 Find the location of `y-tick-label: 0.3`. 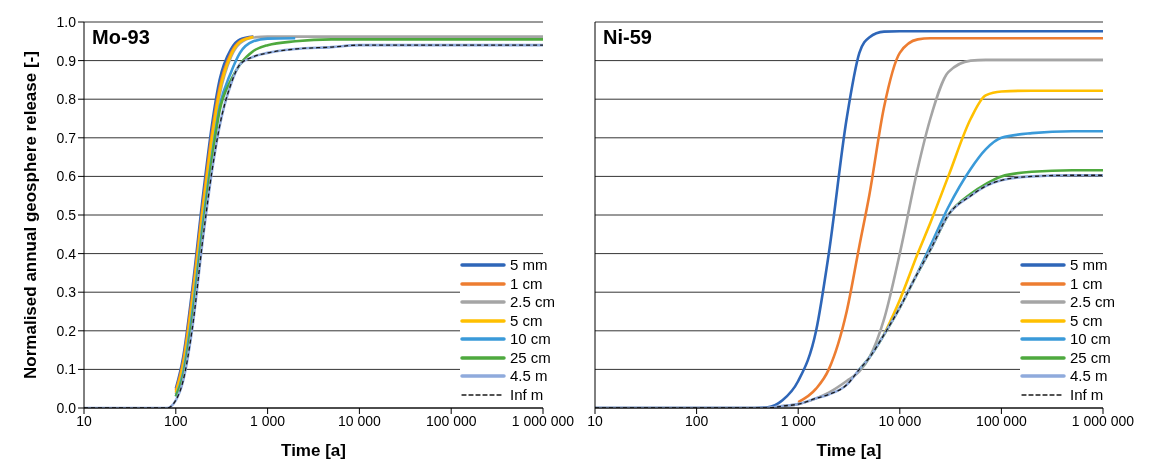

y-tick-label: 0.3 is located at coordinates (66, 292).